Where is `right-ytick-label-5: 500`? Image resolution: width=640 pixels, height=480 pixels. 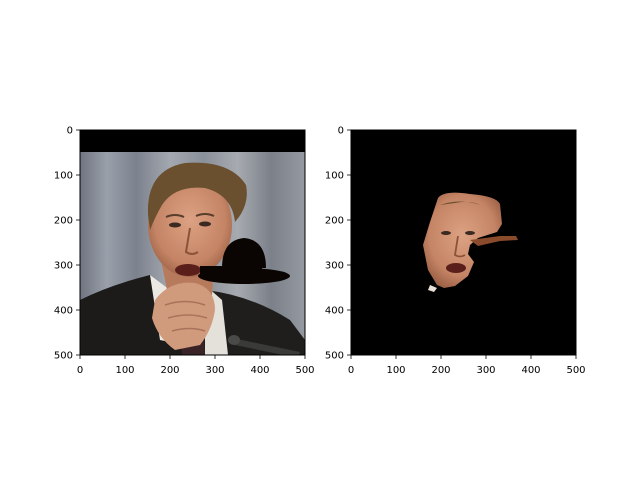
right-ytick-label-5: 500 is located at coordinates (334, 356).